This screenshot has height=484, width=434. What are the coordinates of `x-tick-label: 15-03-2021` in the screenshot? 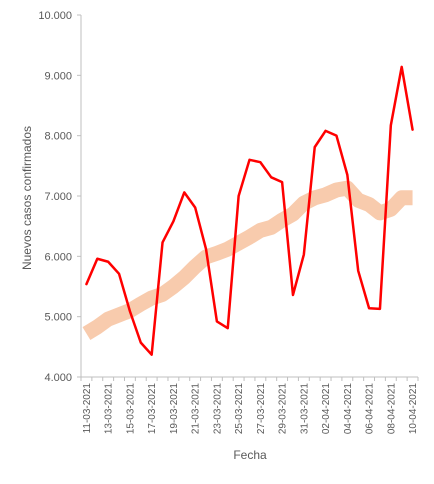 It's located at (130, 409).